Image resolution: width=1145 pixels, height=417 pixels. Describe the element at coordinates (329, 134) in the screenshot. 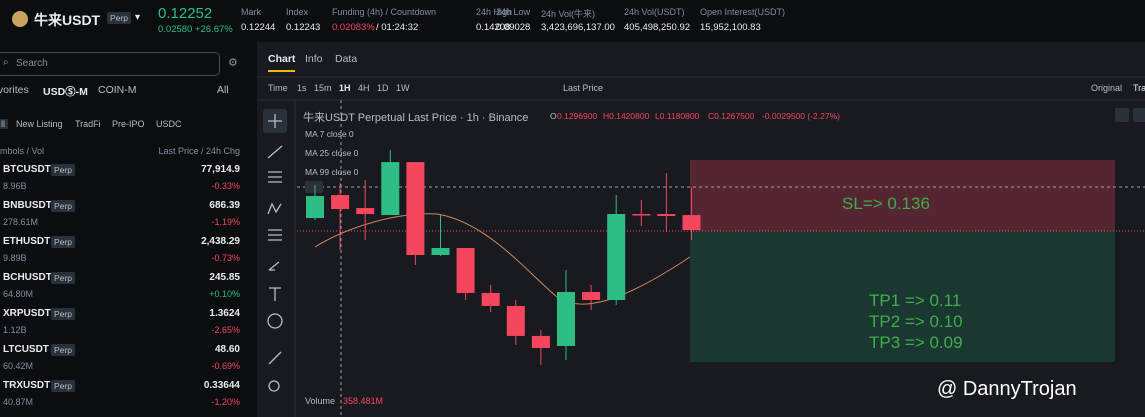

I see `ma-label: MA 7 close 0` at that location.